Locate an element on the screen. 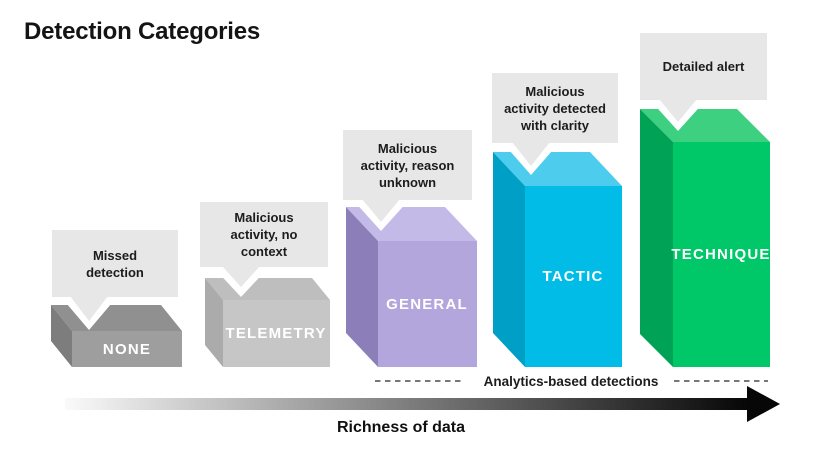 The height and width of the screenshot is (460, 822). block-technique: TECHNIQUE is located at coordinates (705, 233).